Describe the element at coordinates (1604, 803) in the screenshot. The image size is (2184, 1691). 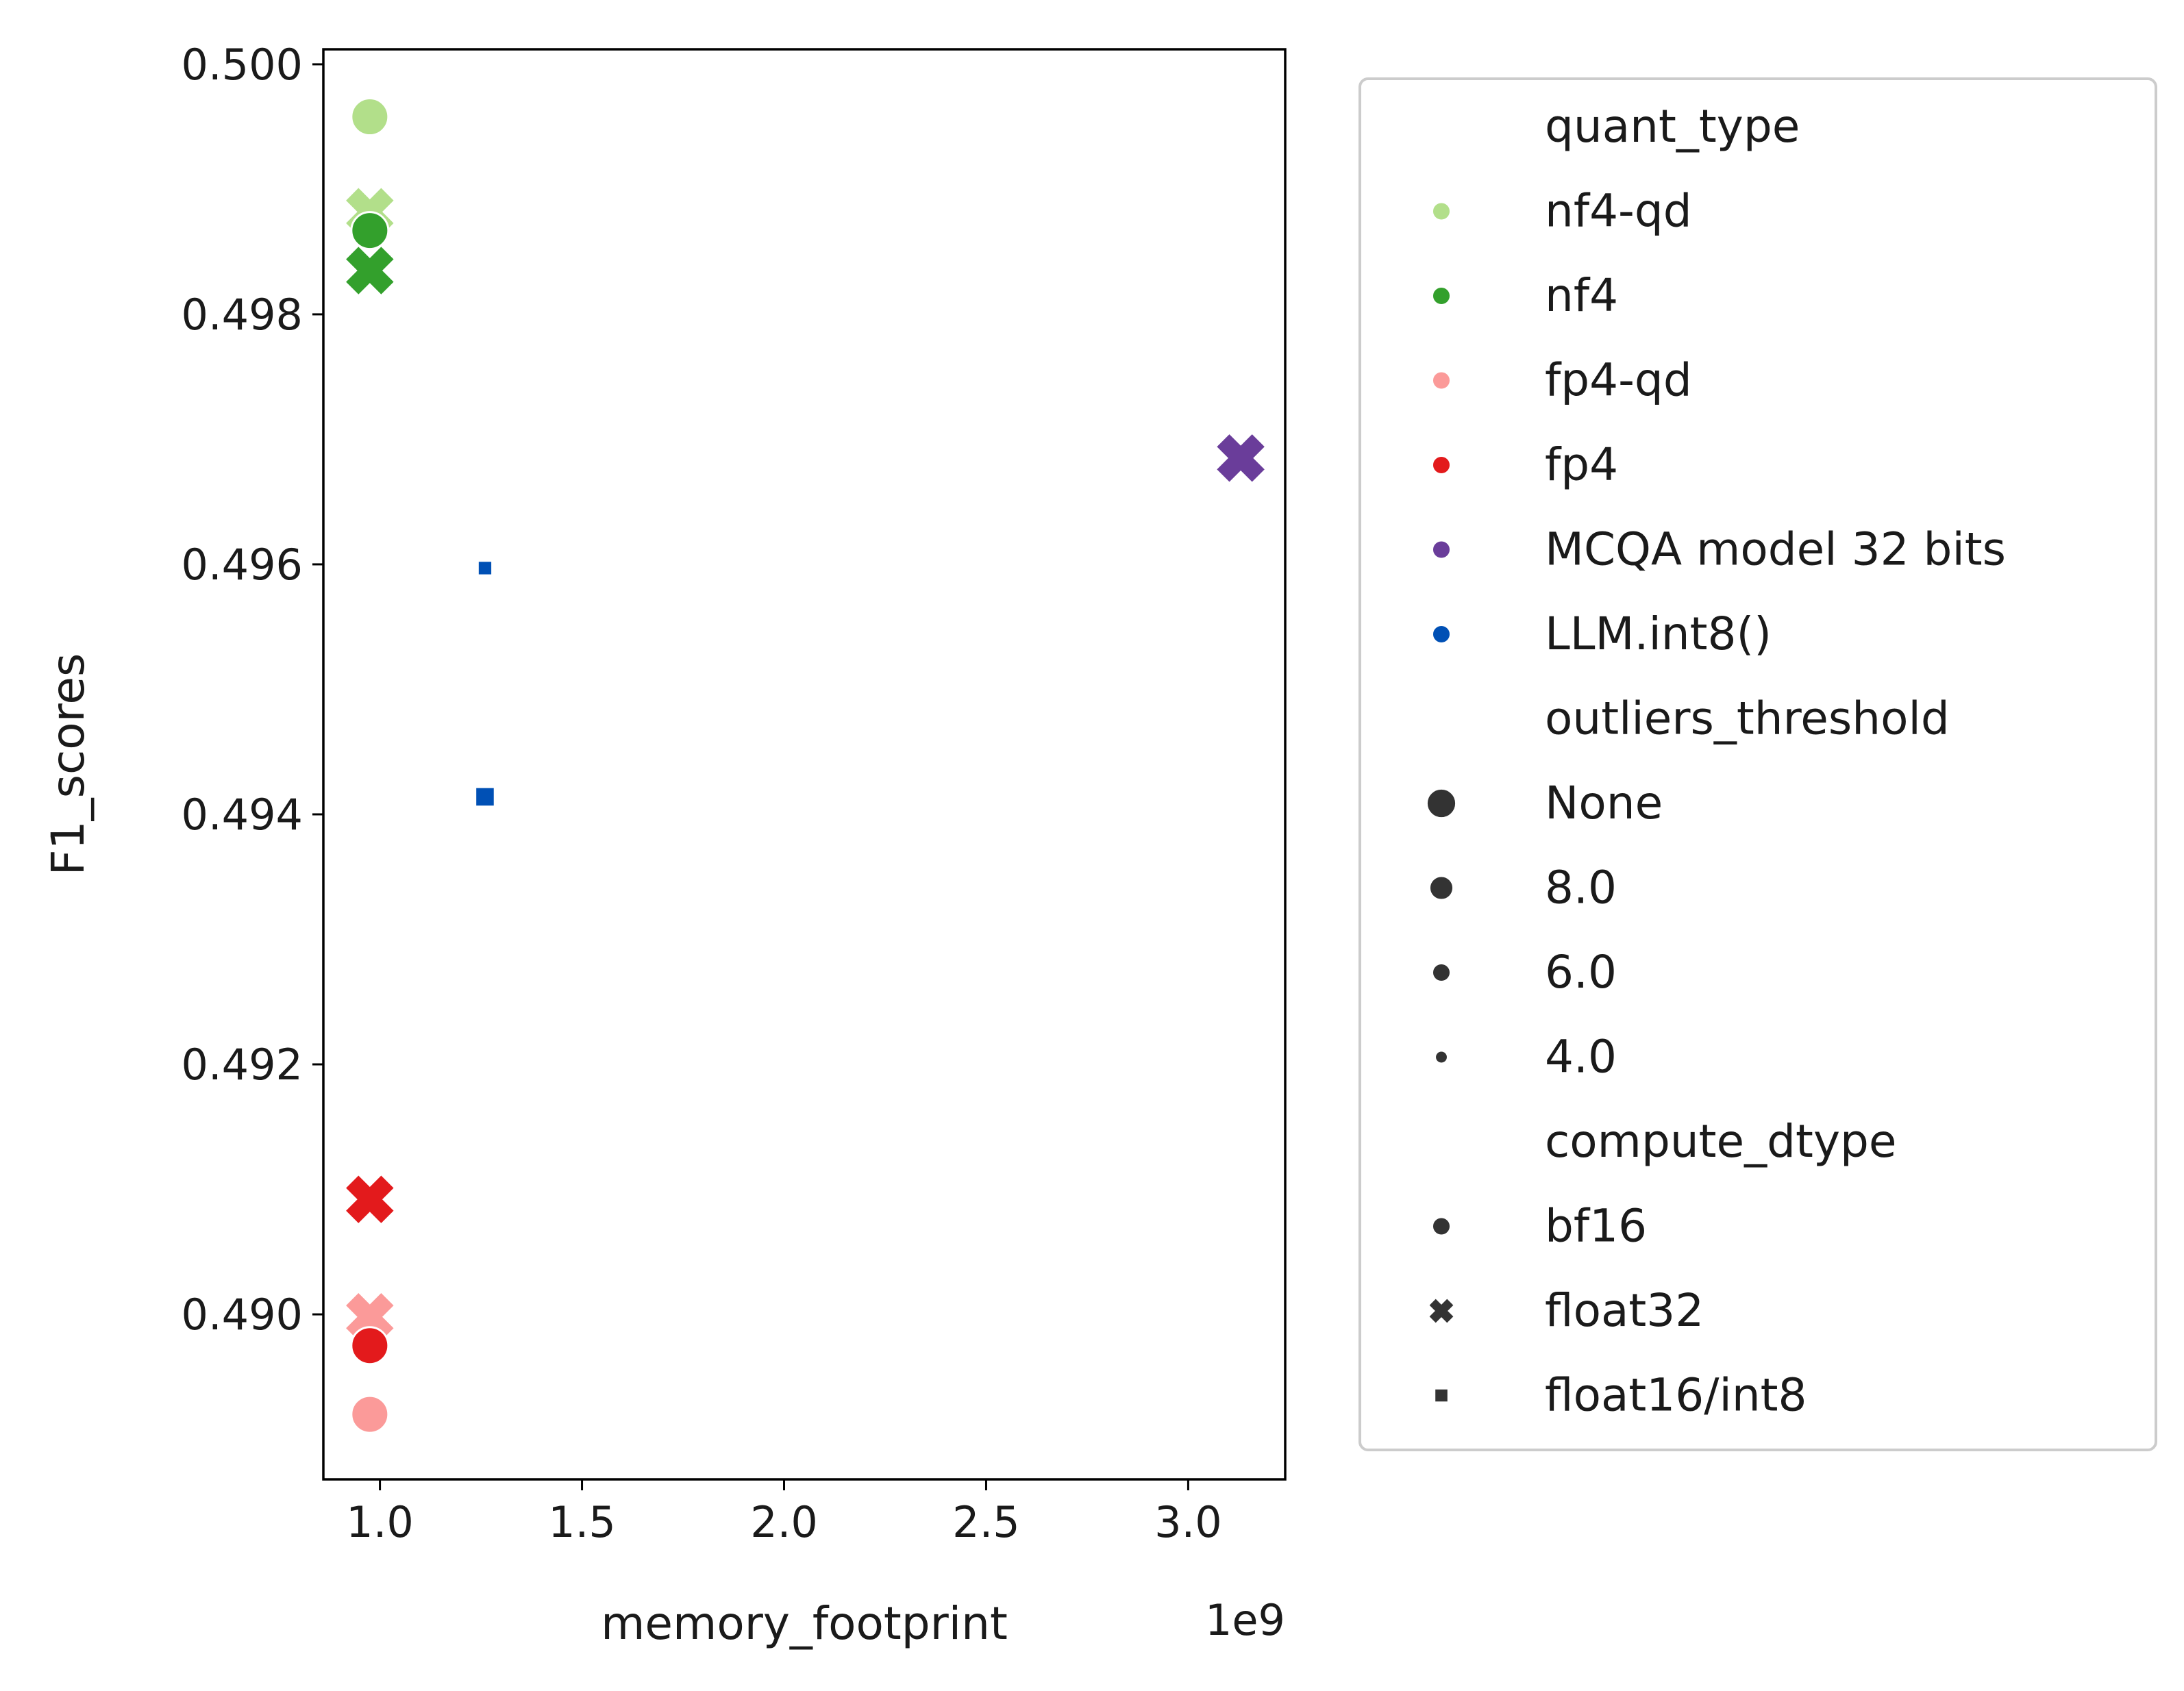
I see `legend-item-label: None` at that location.